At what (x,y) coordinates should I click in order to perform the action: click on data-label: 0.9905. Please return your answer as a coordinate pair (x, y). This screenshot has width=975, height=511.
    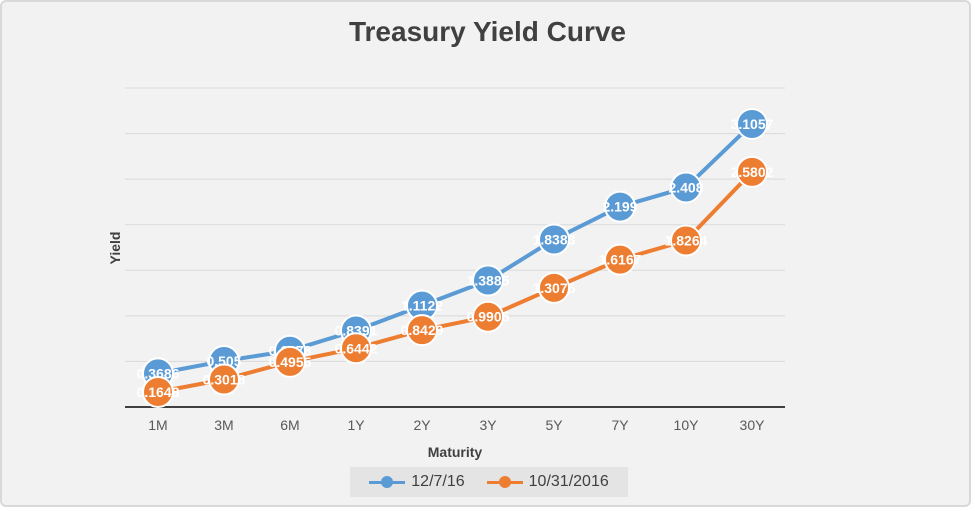
    Looking at the image, I should click on (488, 317).